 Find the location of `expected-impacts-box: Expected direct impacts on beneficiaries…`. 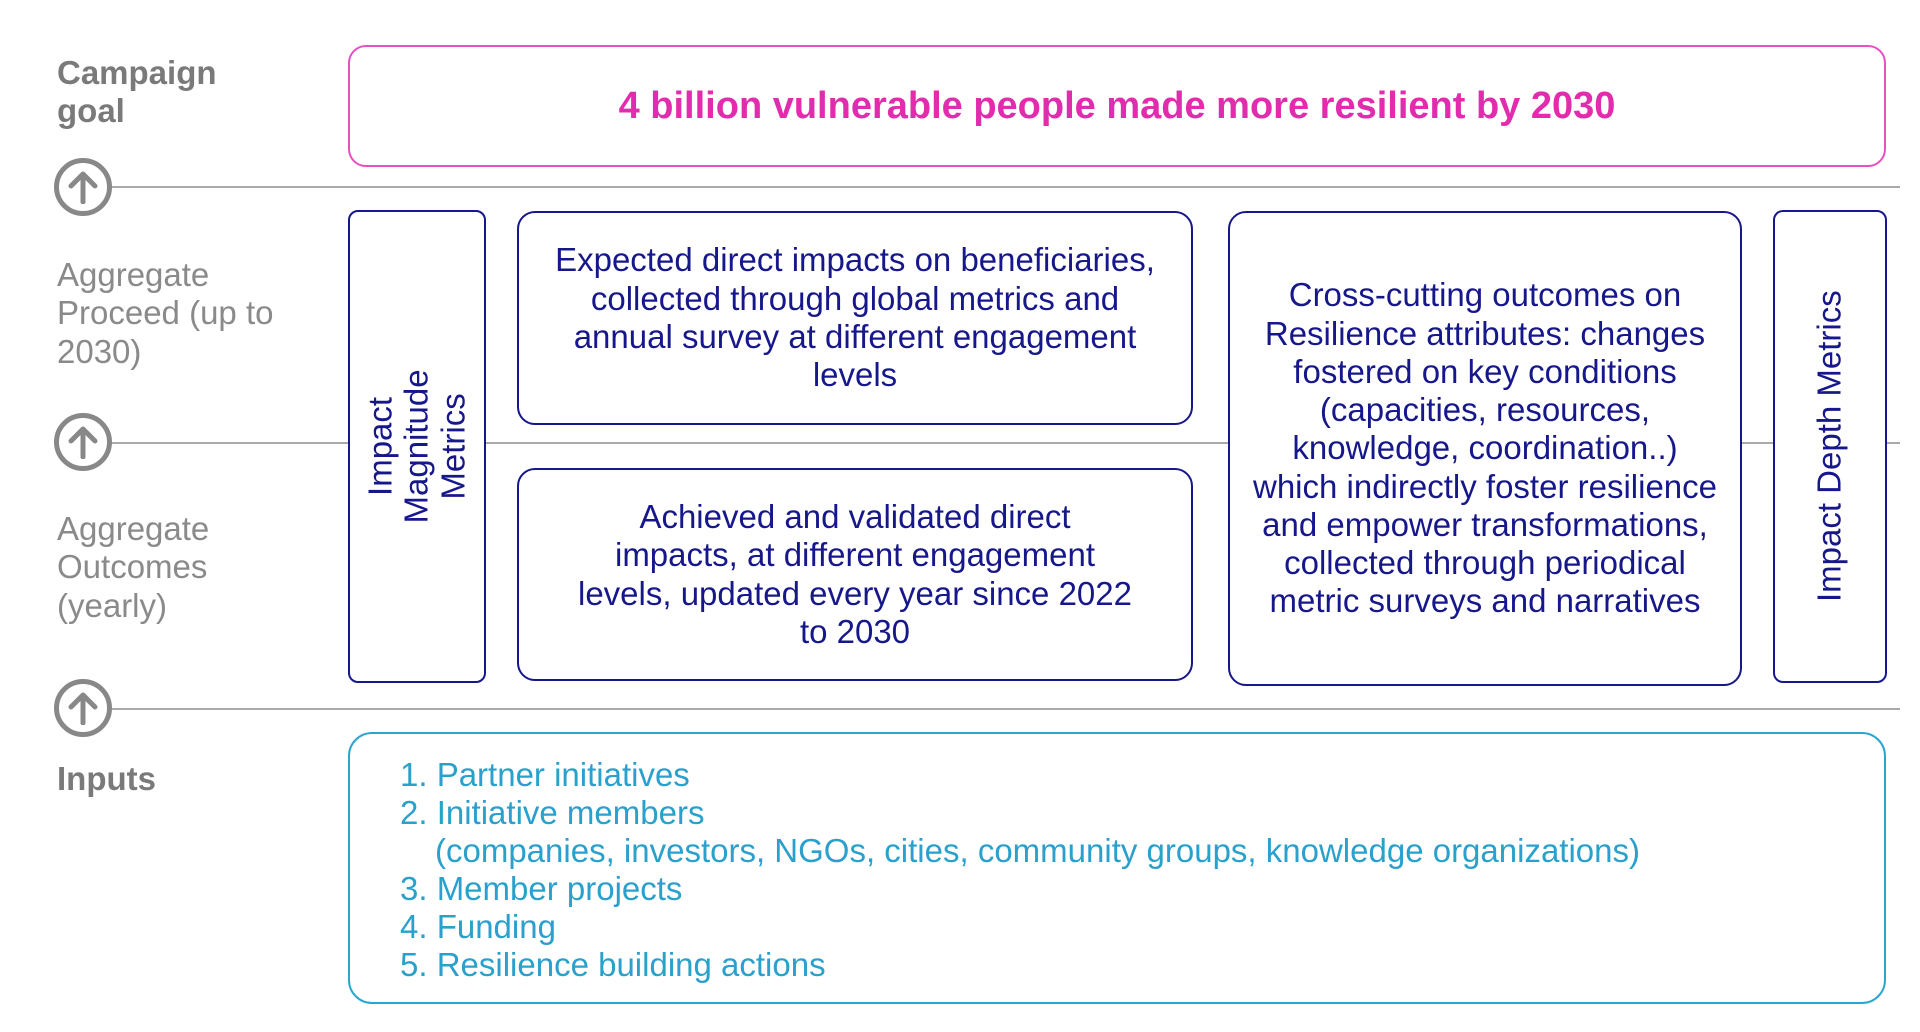

expected-impacts-box: Expected direct impacts on beneficiaries… is located at coordinates (855, 318).